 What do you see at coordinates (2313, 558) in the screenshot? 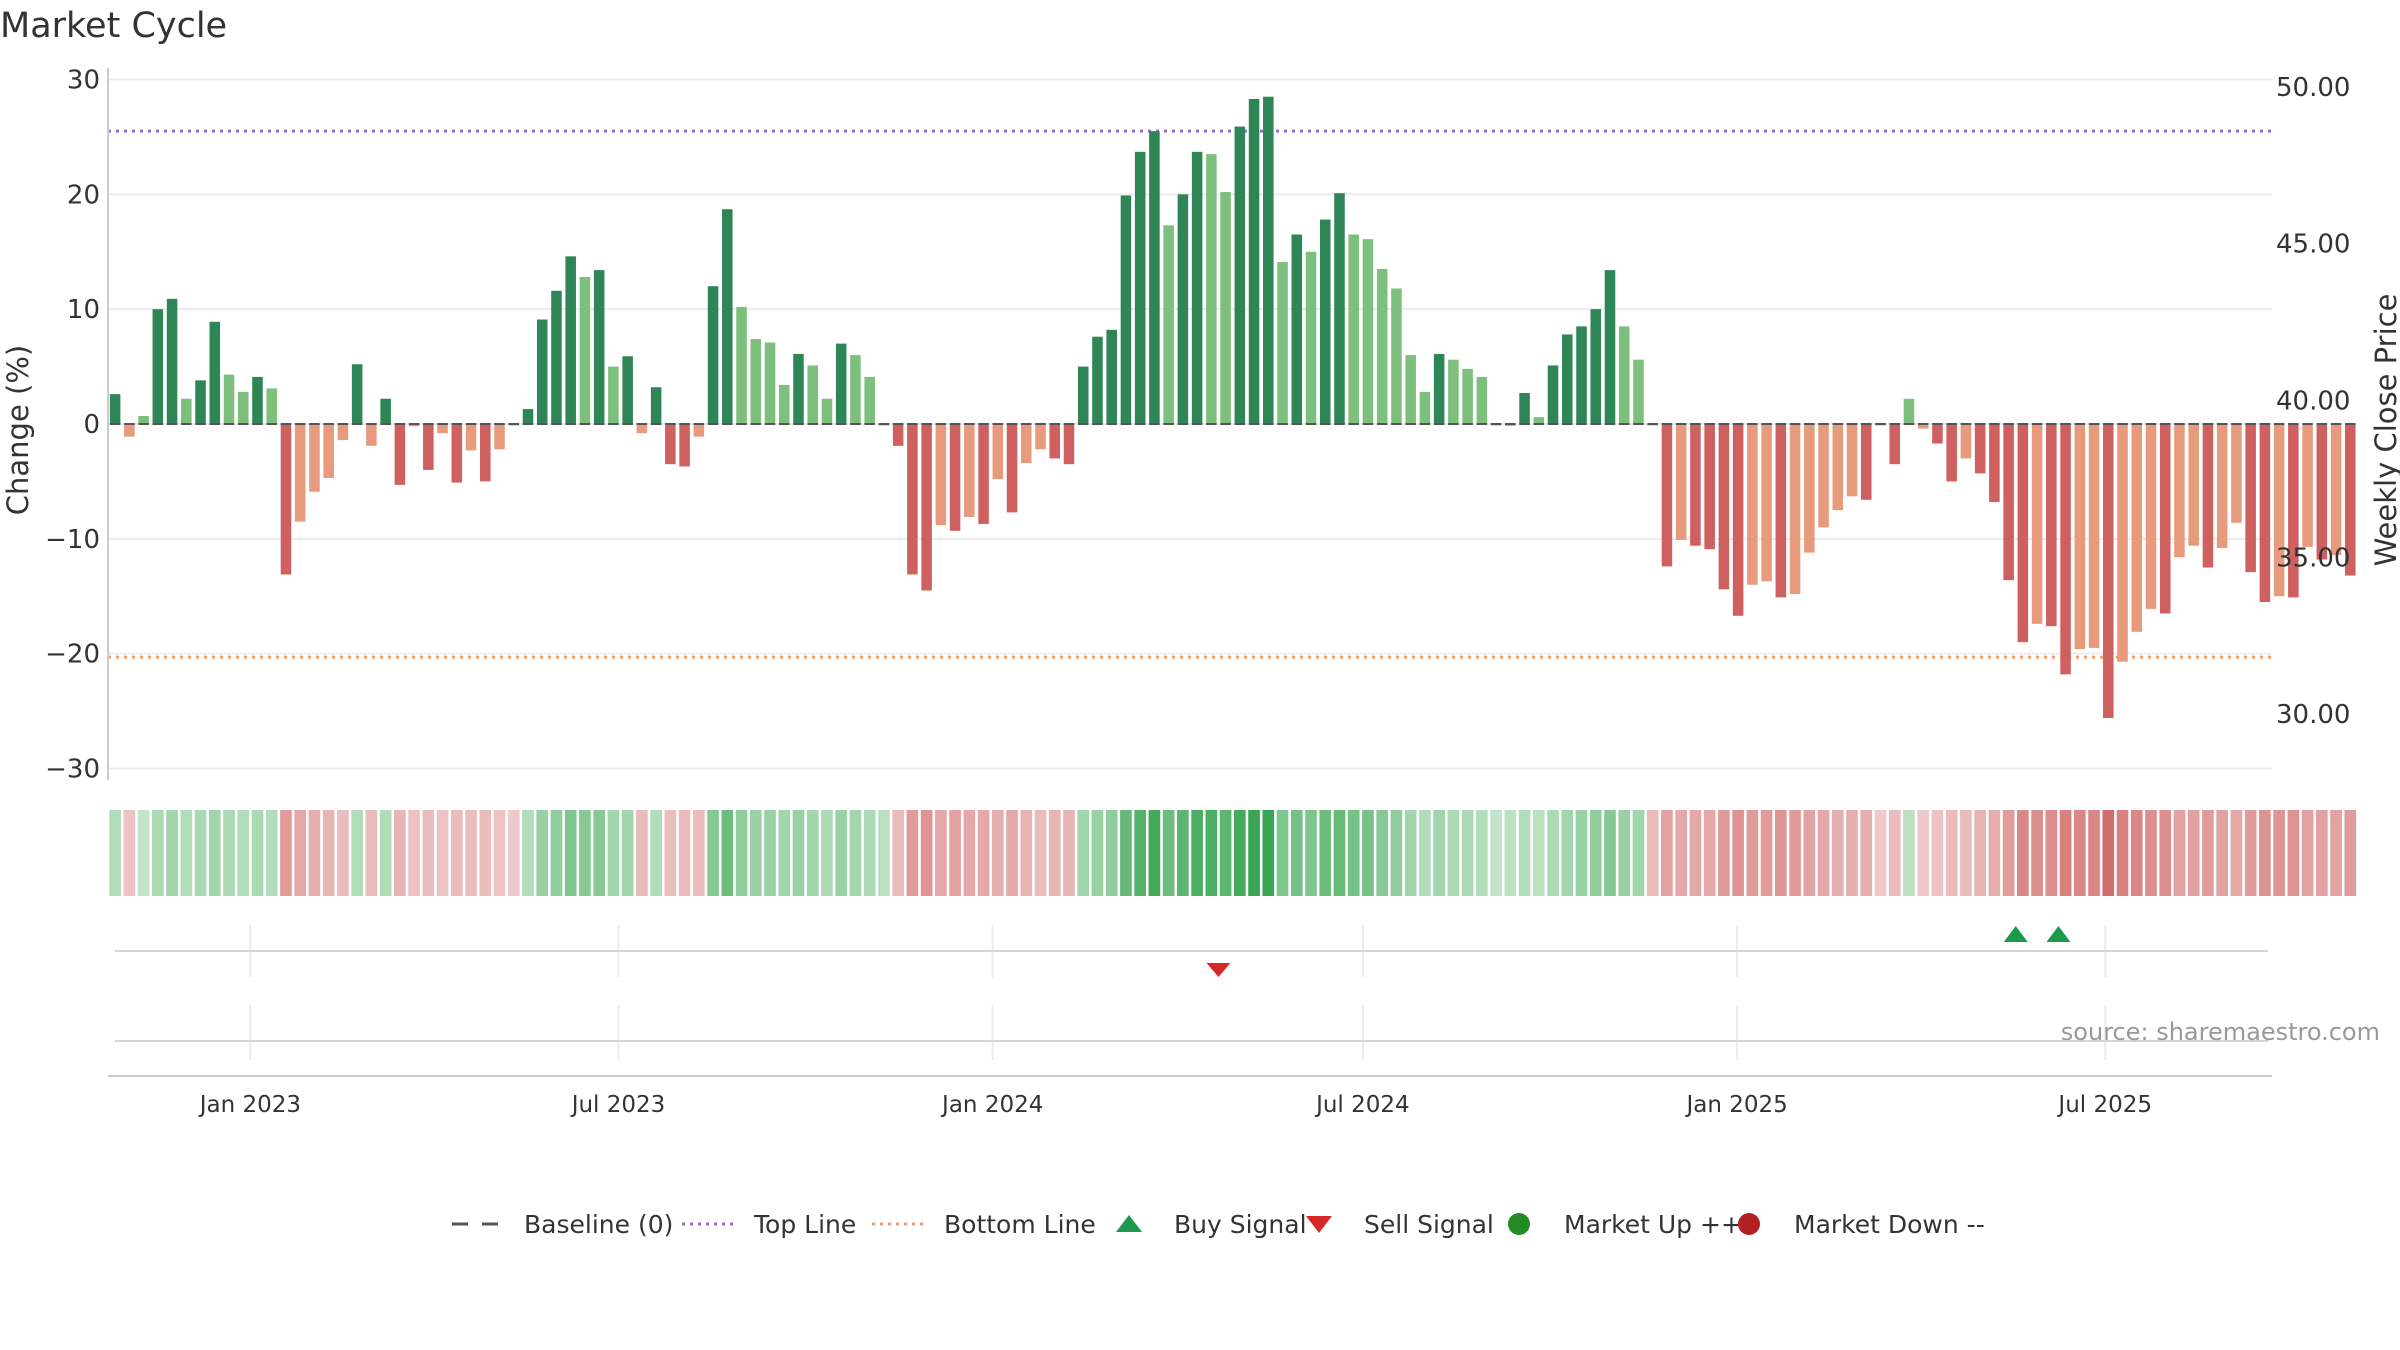
I see `right-tick-label: 35.00` at bounding box center [2313, 558].